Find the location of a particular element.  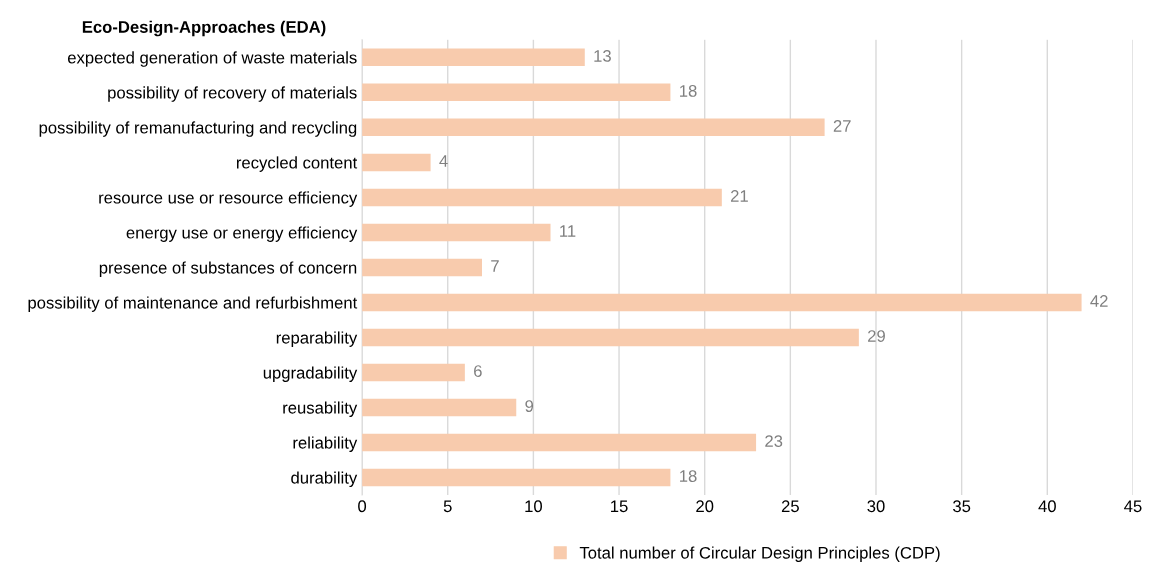

data-label: 27 is located at coordinates (842, 126).